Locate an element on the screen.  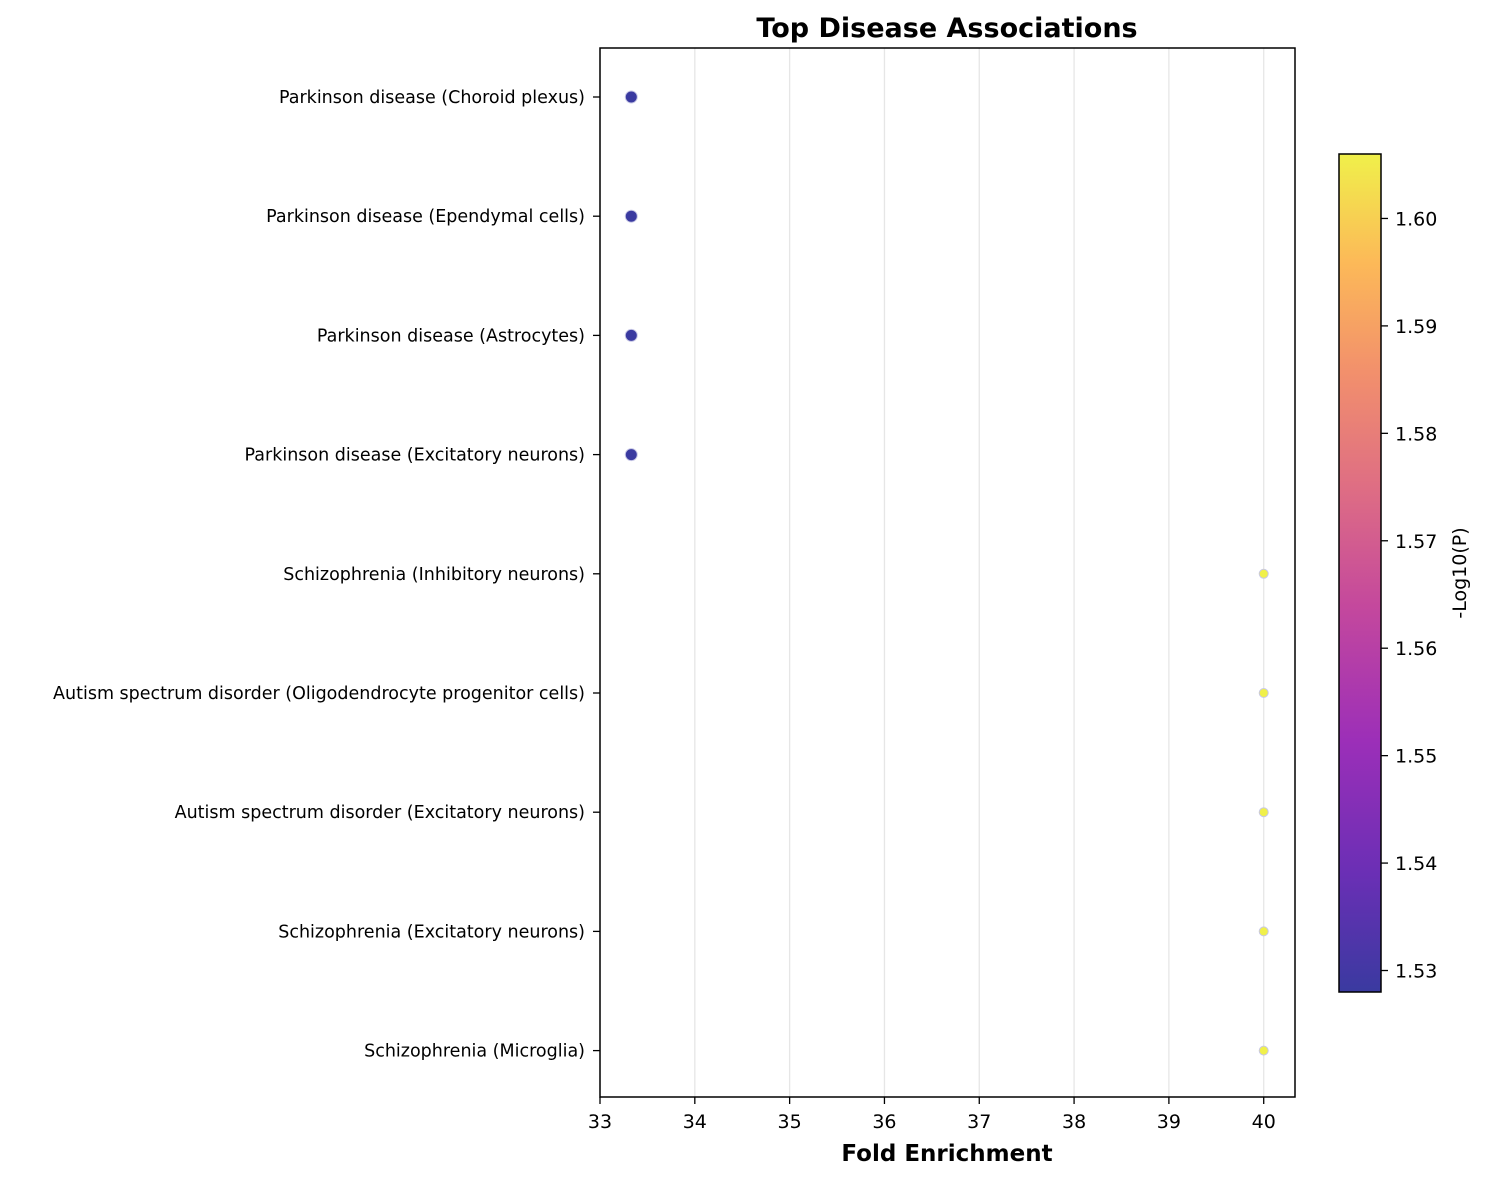
x-tick-label: 33 is located at coordinates (600, 1122).